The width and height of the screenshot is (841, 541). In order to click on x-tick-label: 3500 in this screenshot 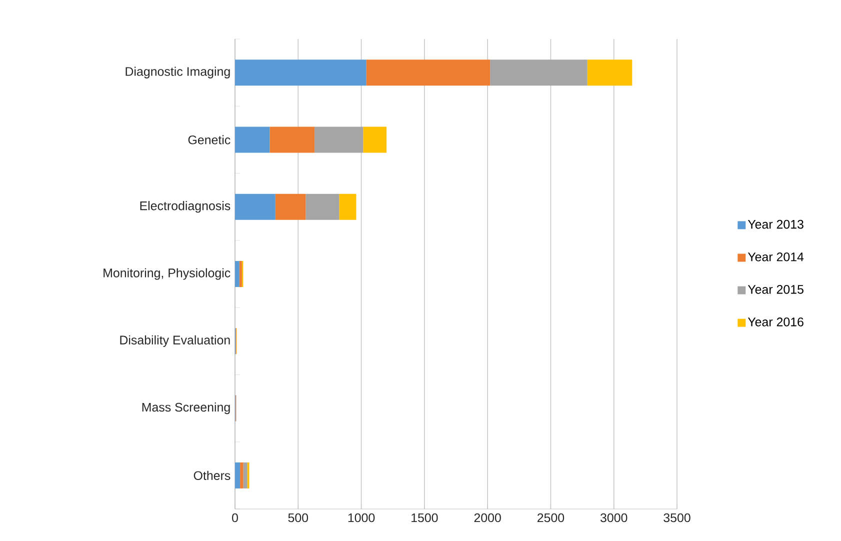, I will do `click(677, 517)`.